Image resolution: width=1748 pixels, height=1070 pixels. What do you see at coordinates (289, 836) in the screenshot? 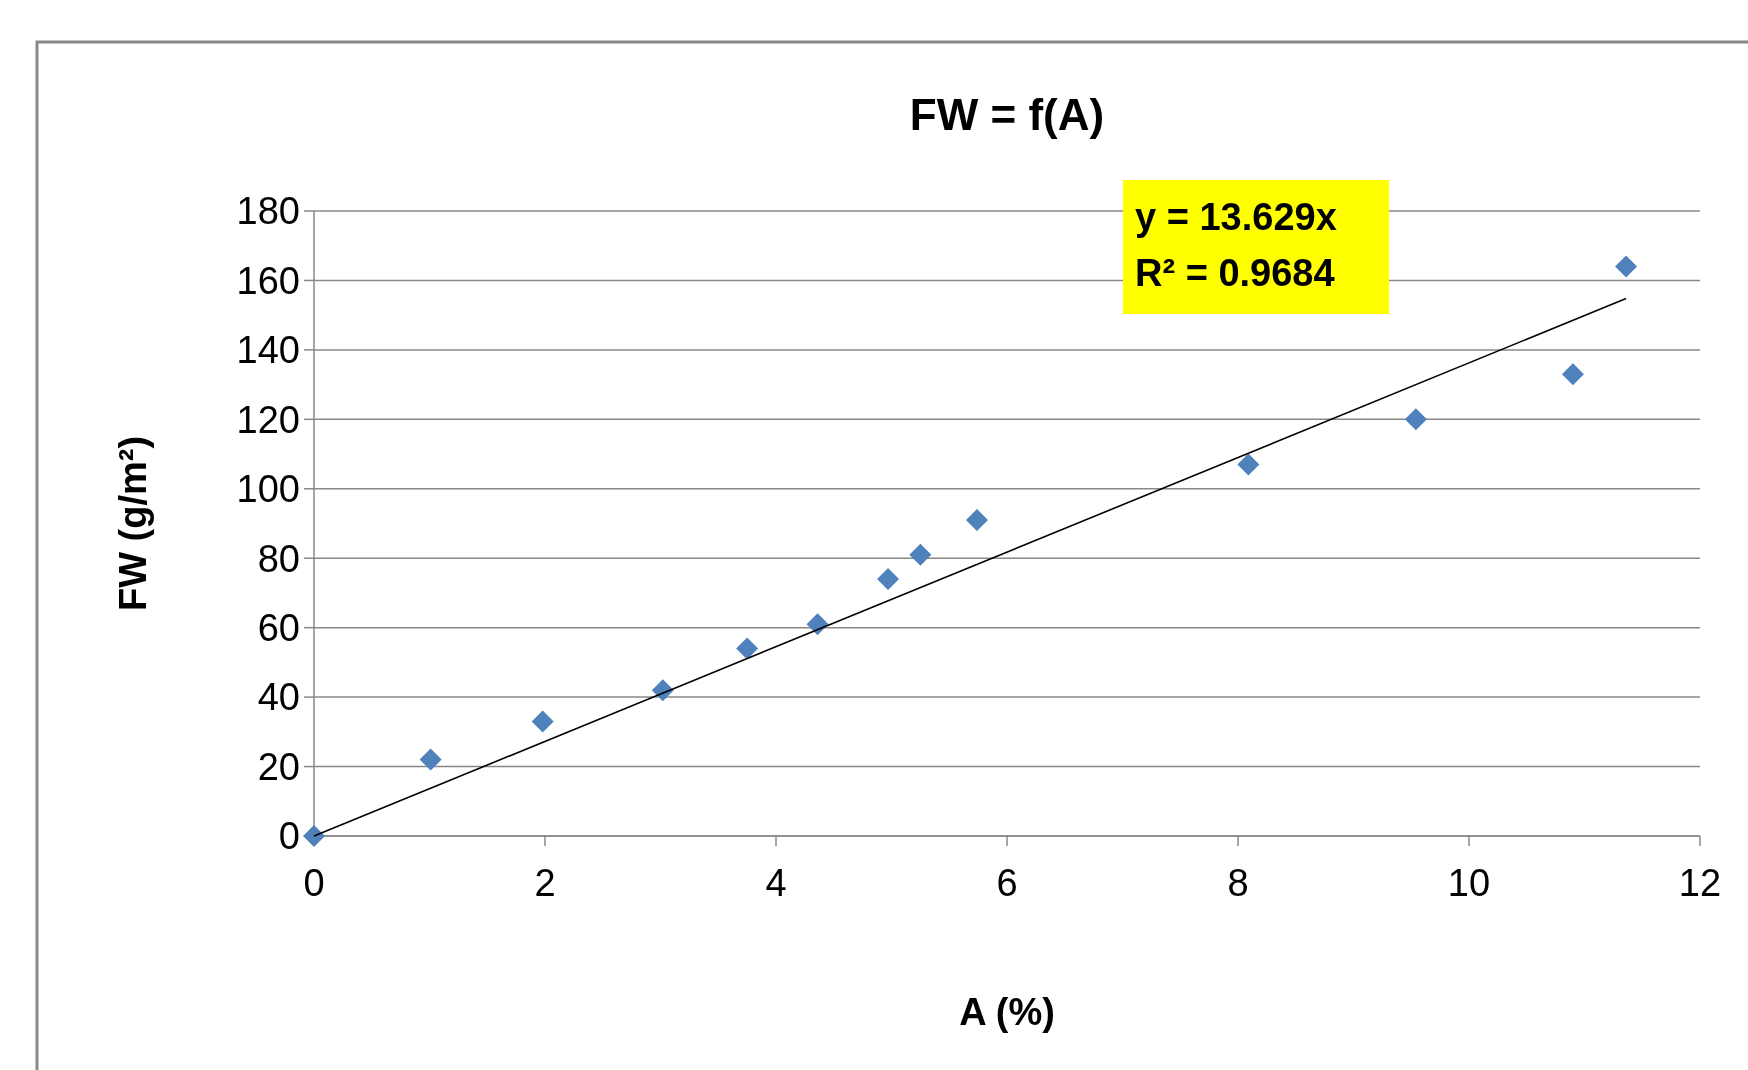
I see `y-tick-label: 0` at bounding box center [289, 836].